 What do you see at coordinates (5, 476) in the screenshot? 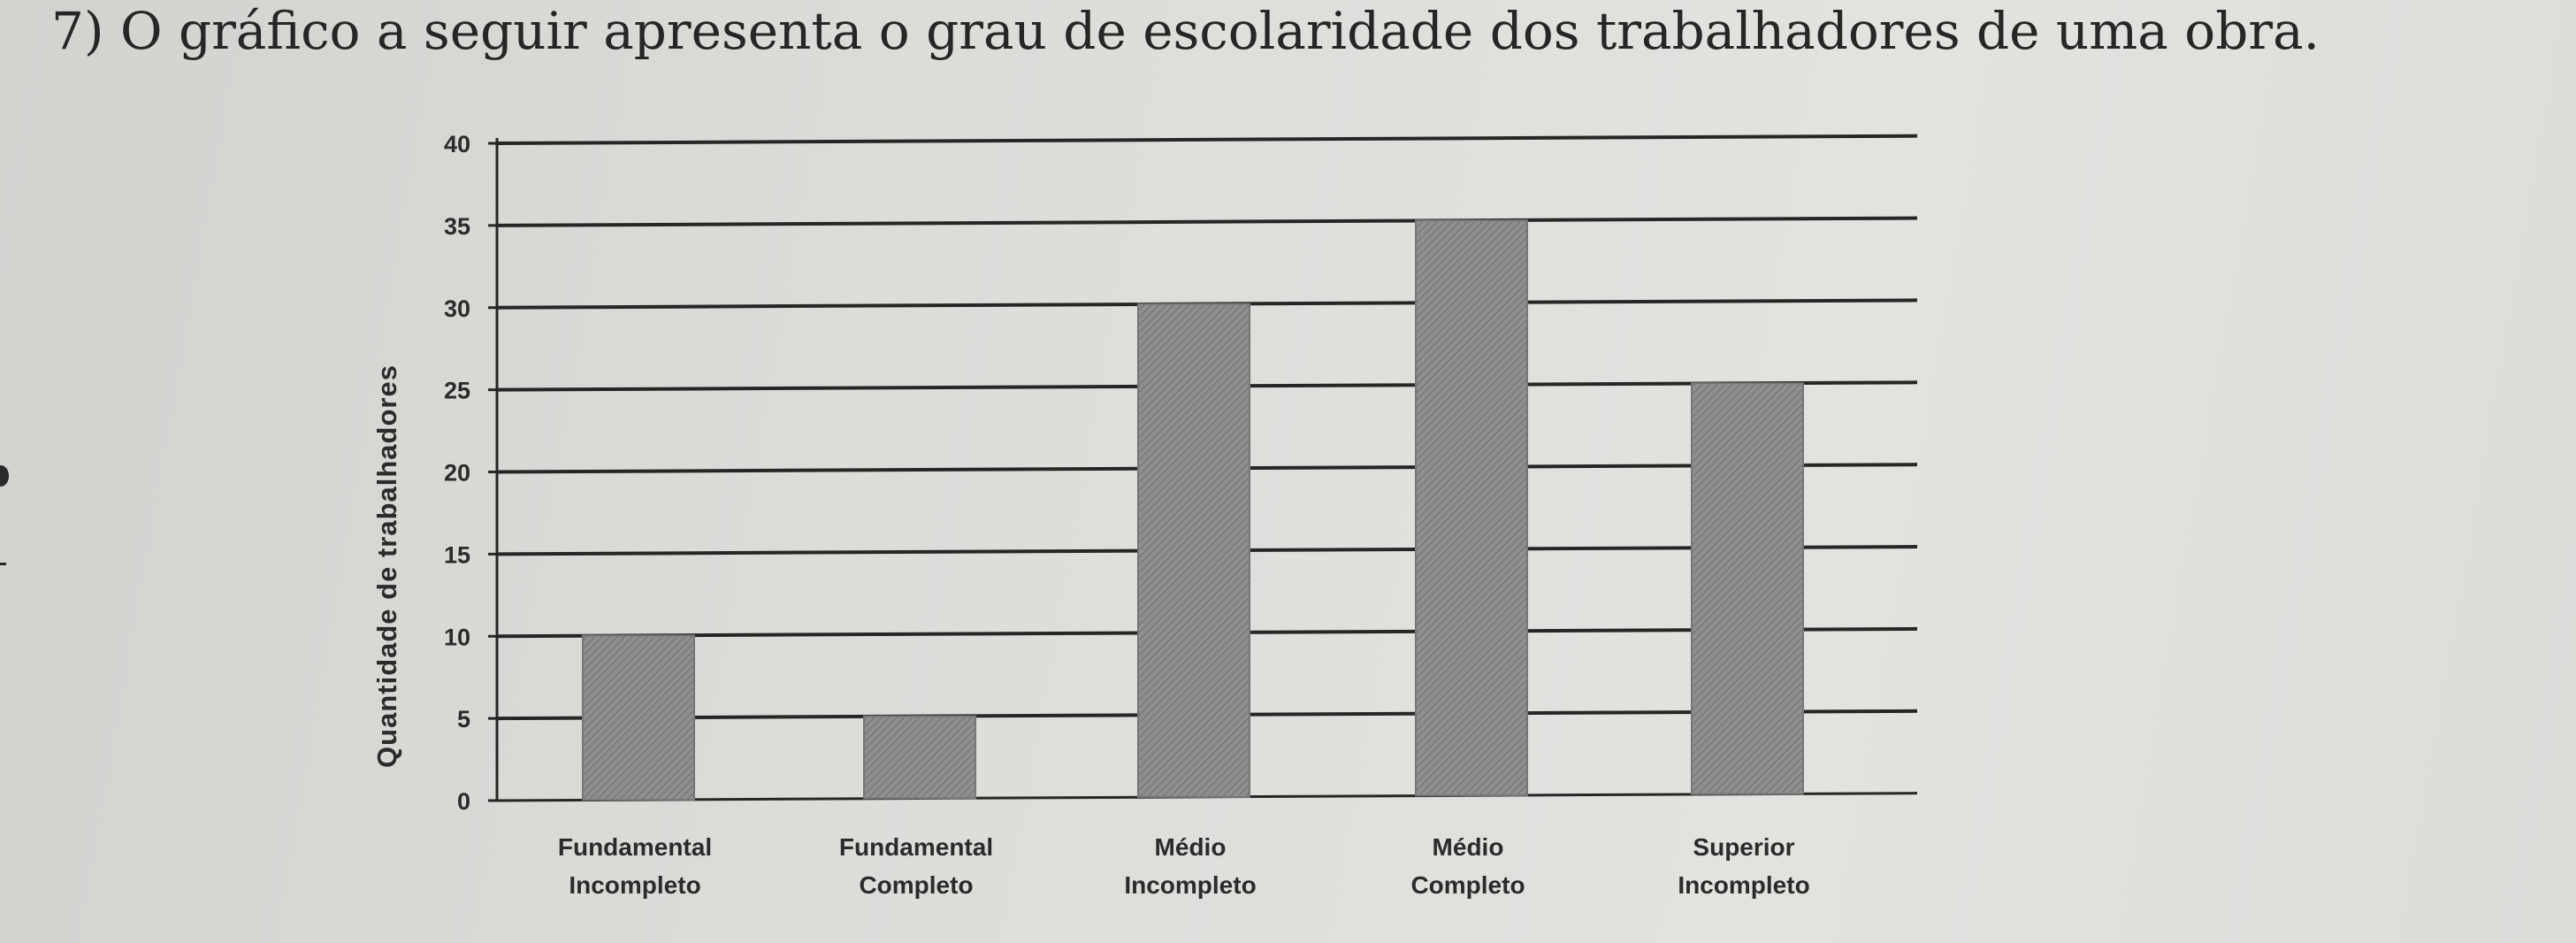
I see `margin-mark-dot` at bounding box center [5, 476].